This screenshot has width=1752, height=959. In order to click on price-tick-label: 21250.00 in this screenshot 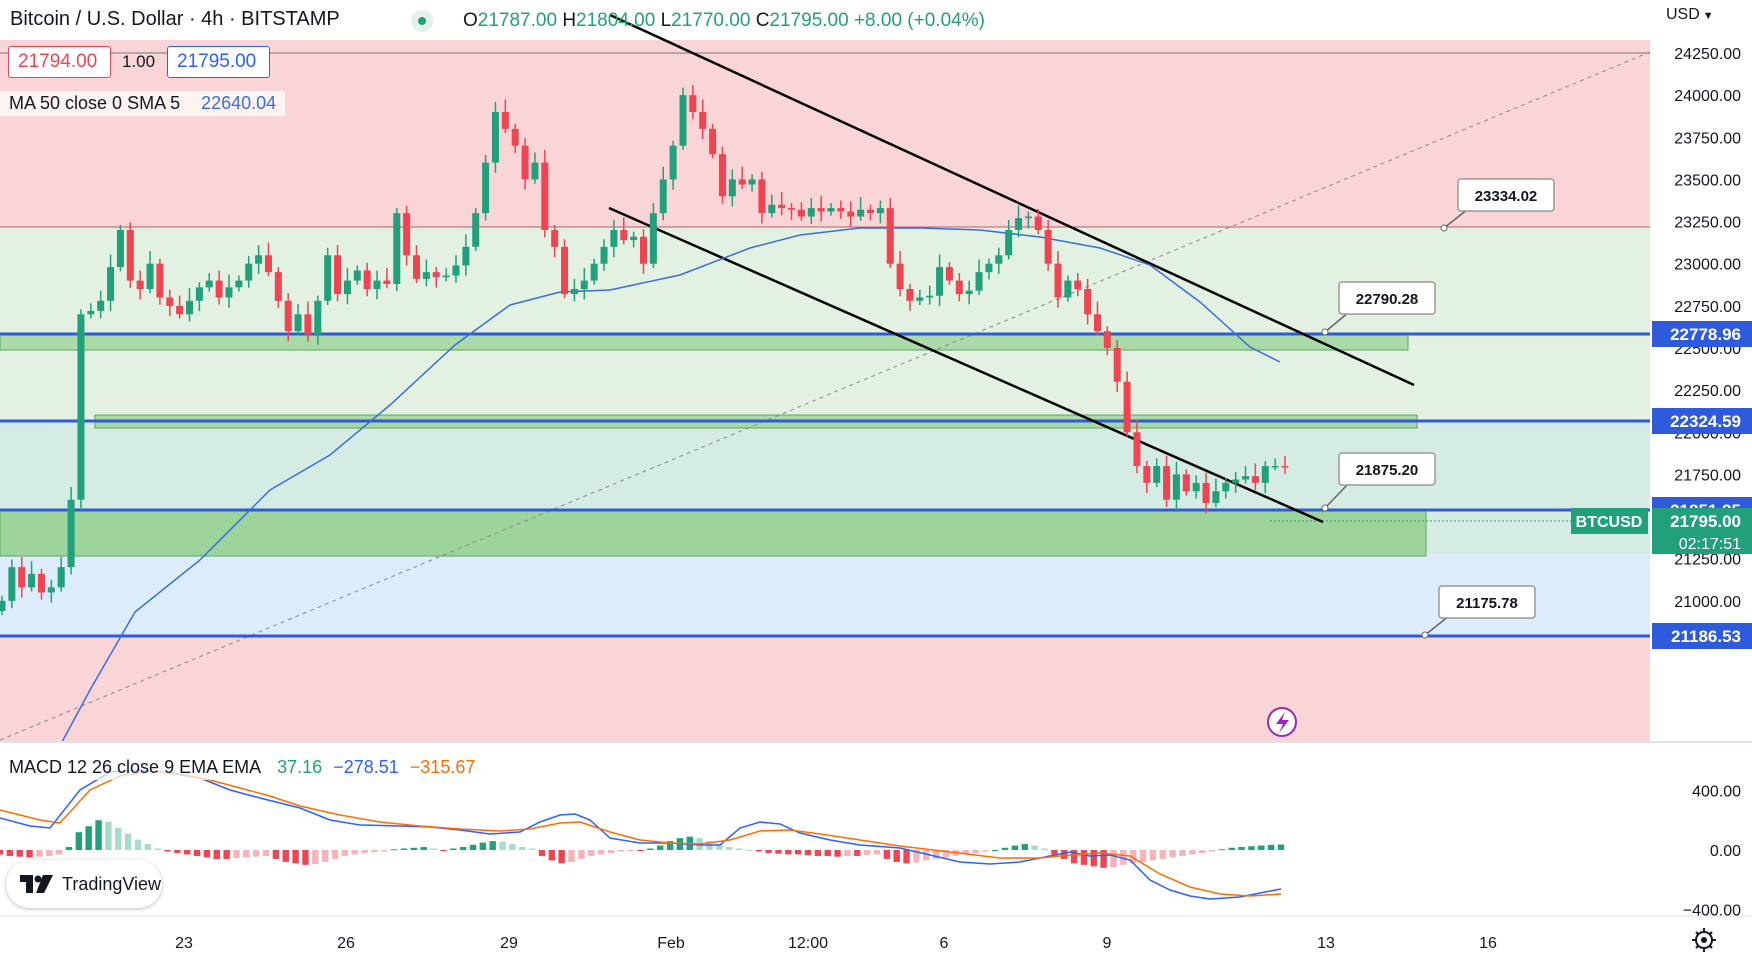, I will do `click(1707, 560)`.